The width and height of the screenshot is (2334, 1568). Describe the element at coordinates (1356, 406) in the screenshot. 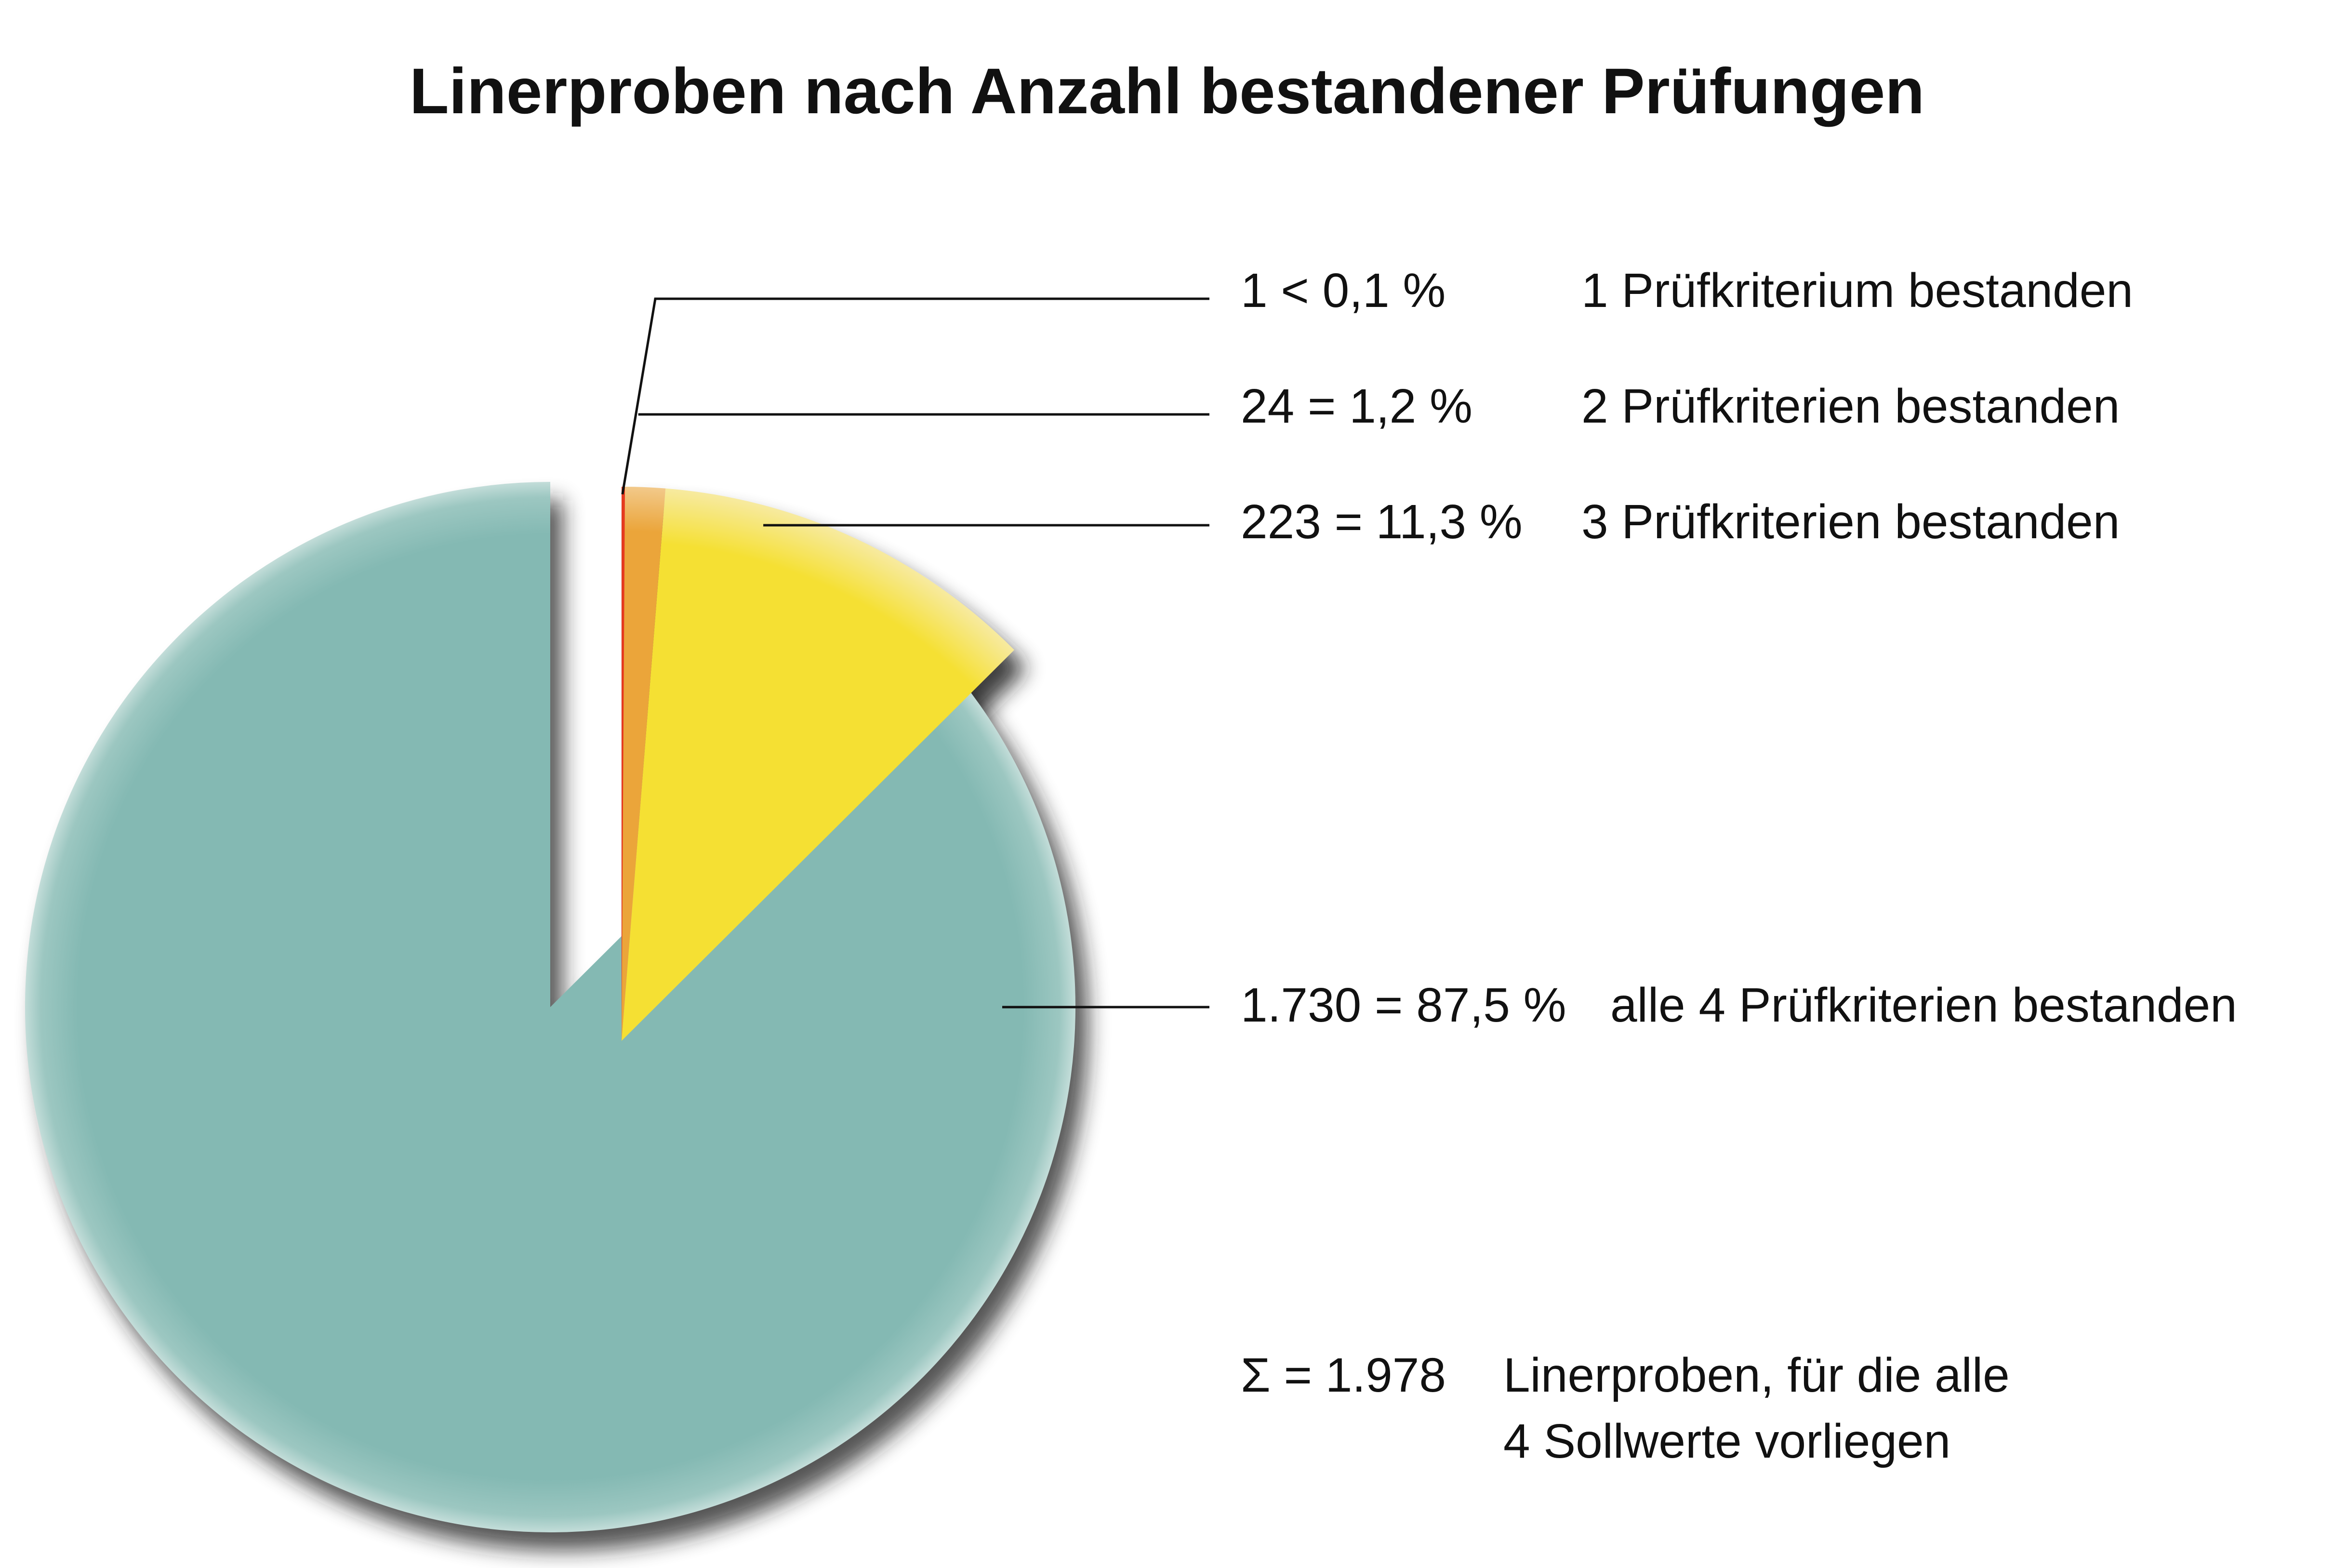

I see `slice-2-value-label: 24 = 1,2 %` at that location.